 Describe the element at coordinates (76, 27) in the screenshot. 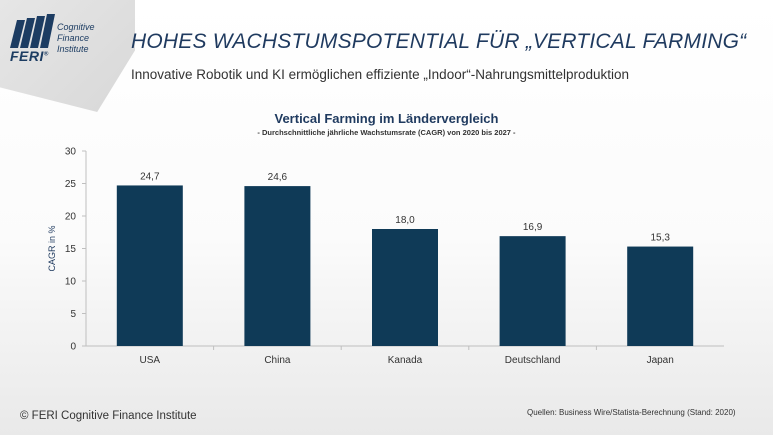

I see `logo-line-1: Cognitive` at that location.